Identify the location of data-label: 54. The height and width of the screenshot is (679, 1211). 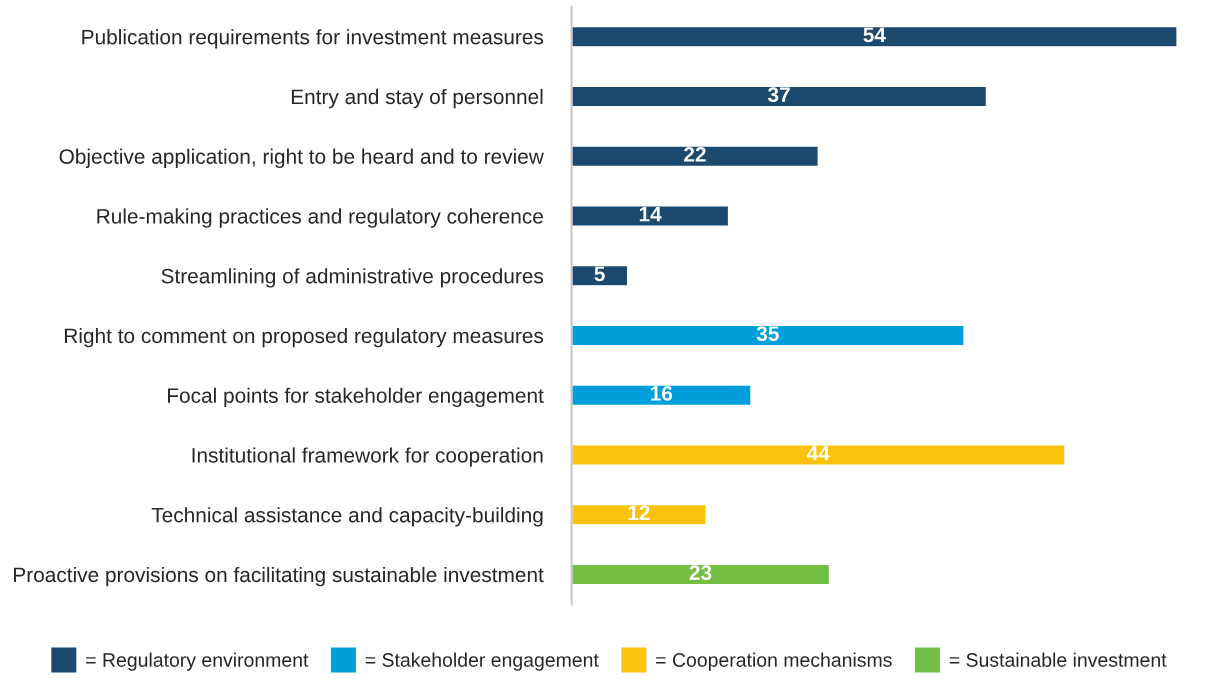
(874, 35).